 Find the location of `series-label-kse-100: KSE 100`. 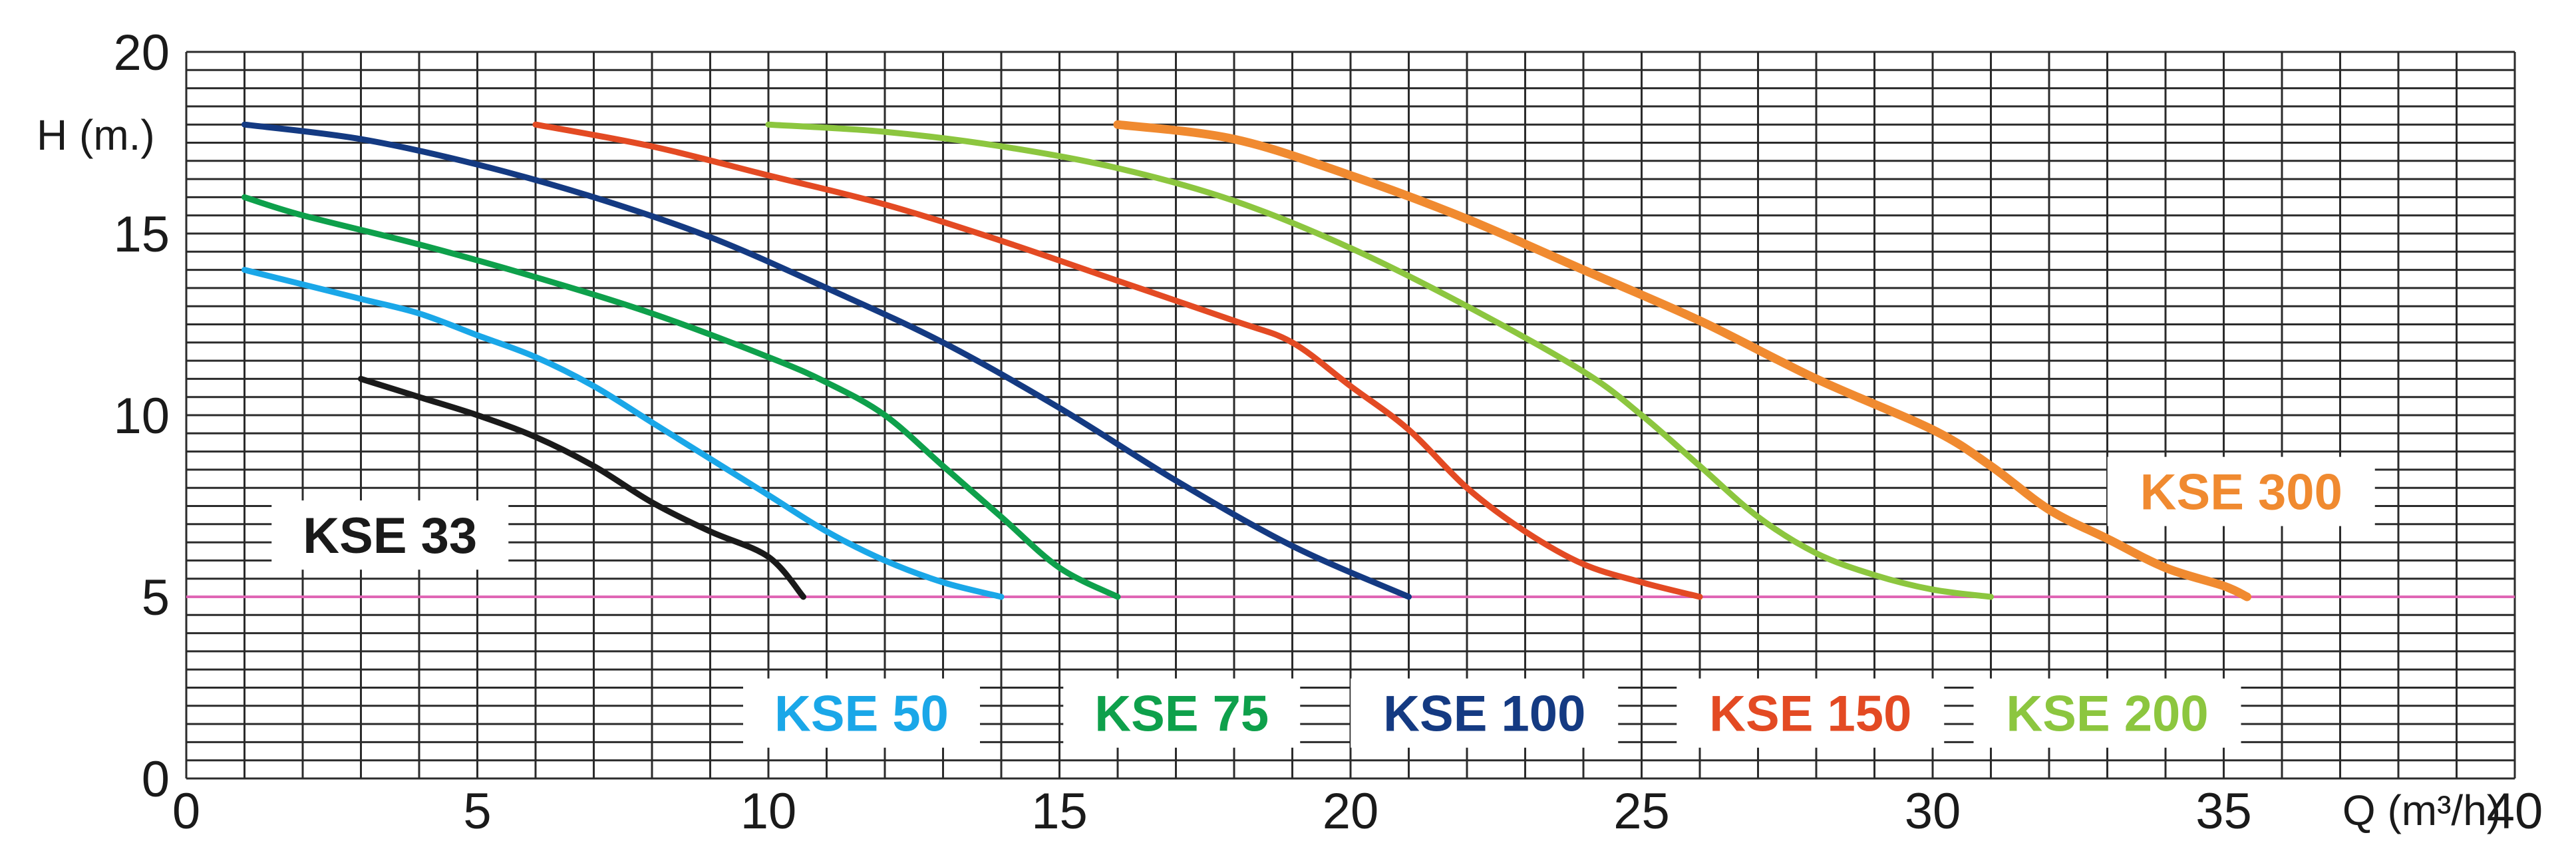

series-label-kse-100: KSE 100 is located at coordinates (1484, 714).